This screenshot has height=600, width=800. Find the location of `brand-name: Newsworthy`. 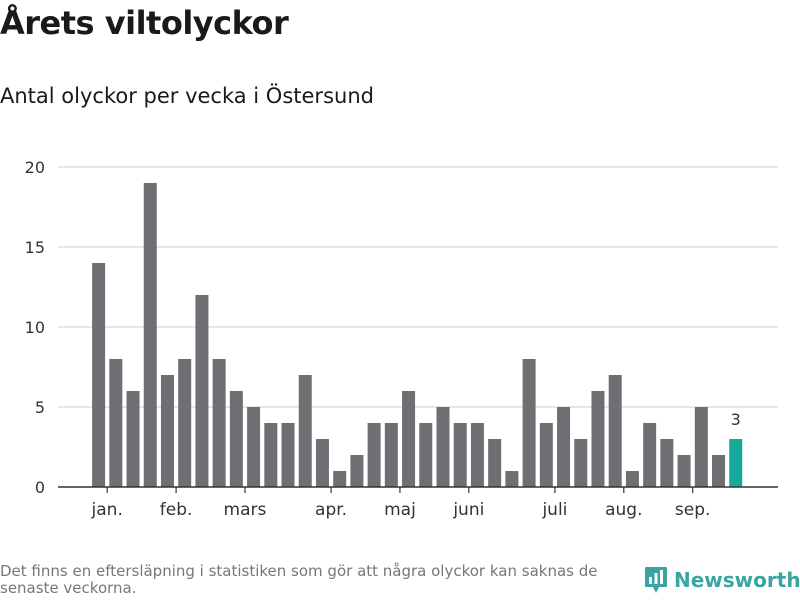

brand-name: Newsworthy is located at coordinates (737, 580).